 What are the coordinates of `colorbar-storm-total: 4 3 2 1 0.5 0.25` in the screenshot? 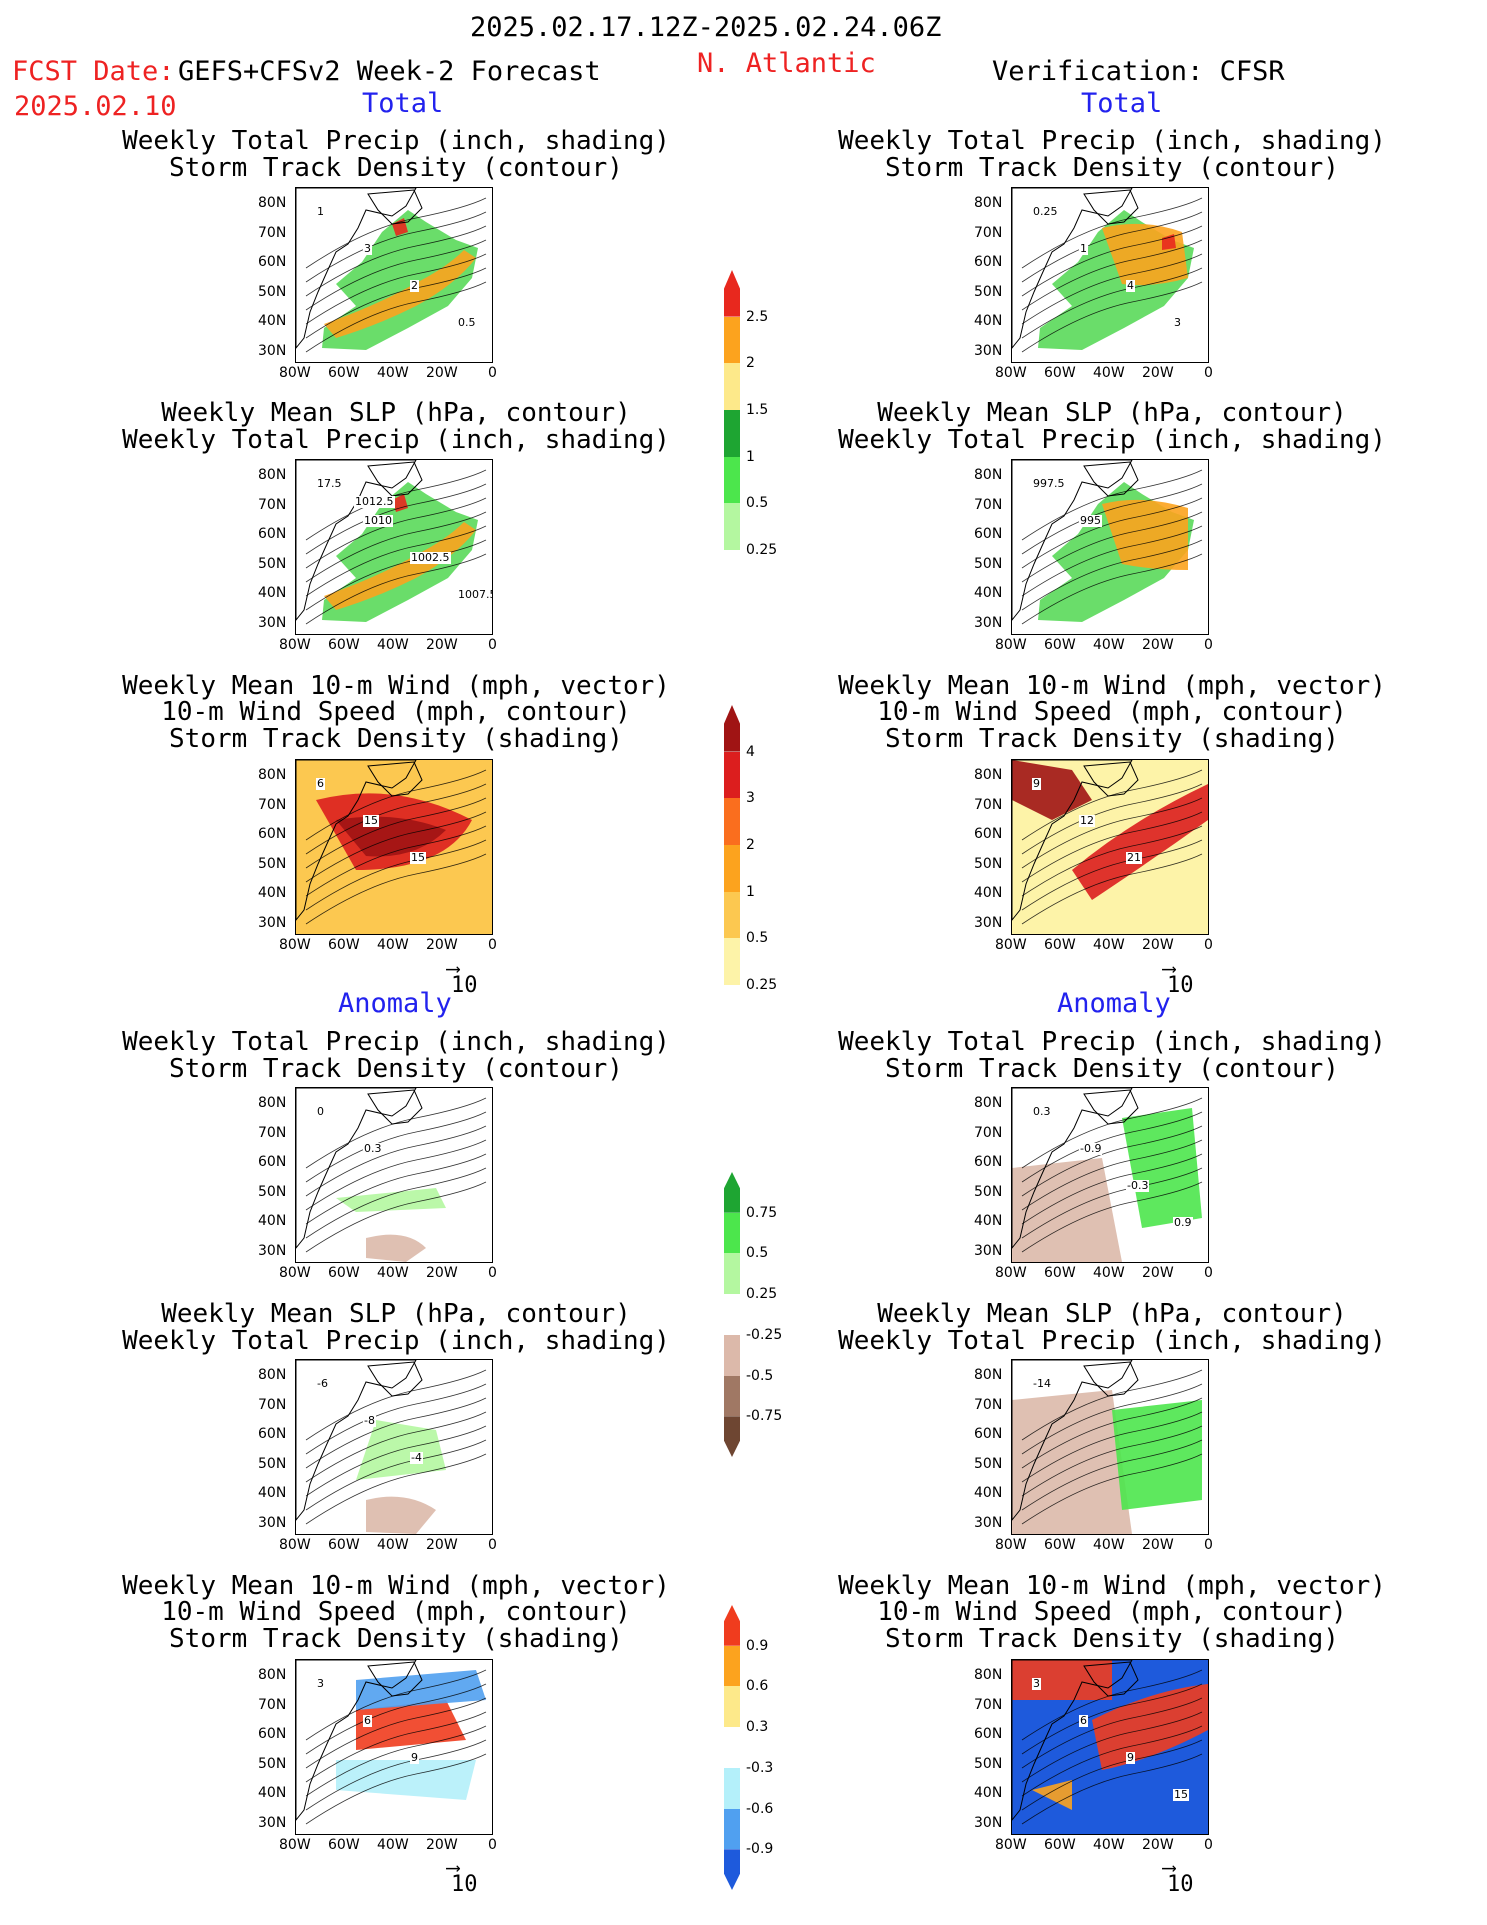 It's located at (750, 849).